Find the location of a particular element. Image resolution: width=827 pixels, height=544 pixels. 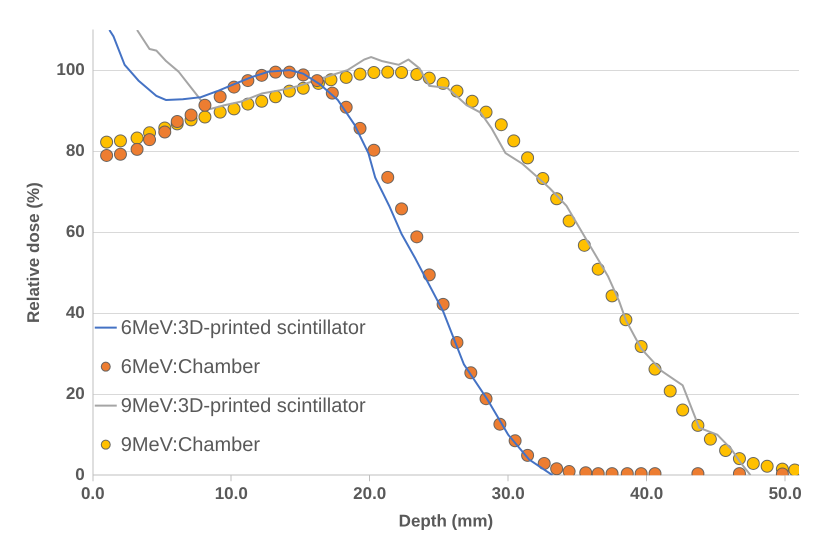

legend-label: 9MeV:3D-printed scintillator is located at coordinates (243, 406).